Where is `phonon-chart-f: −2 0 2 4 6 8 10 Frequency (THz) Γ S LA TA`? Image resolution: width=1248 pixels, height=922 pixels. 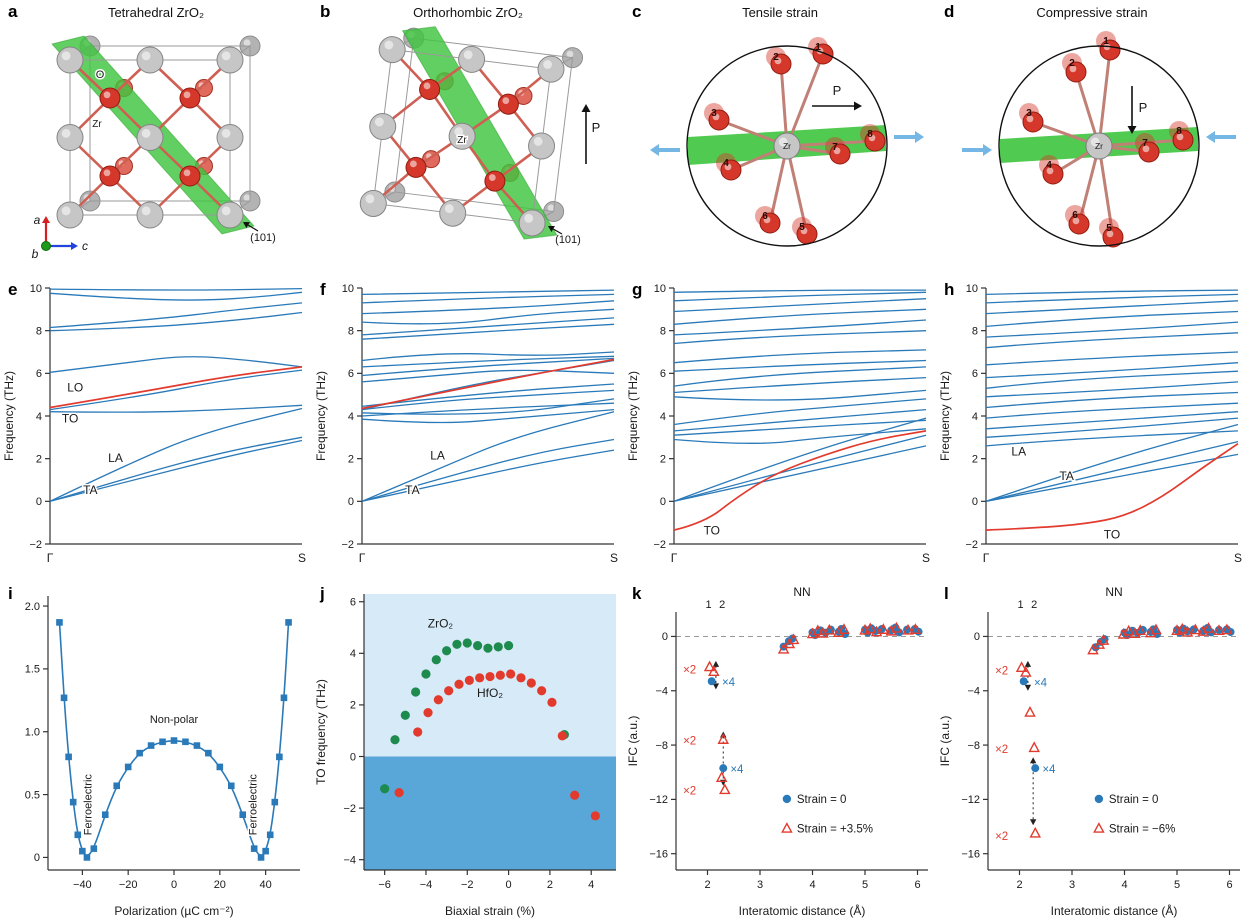 phonon-chart-f: −2 0 2 4 6 8 10 Frequency (THz) Γ S LA TA is located at coordinates (466, 424).